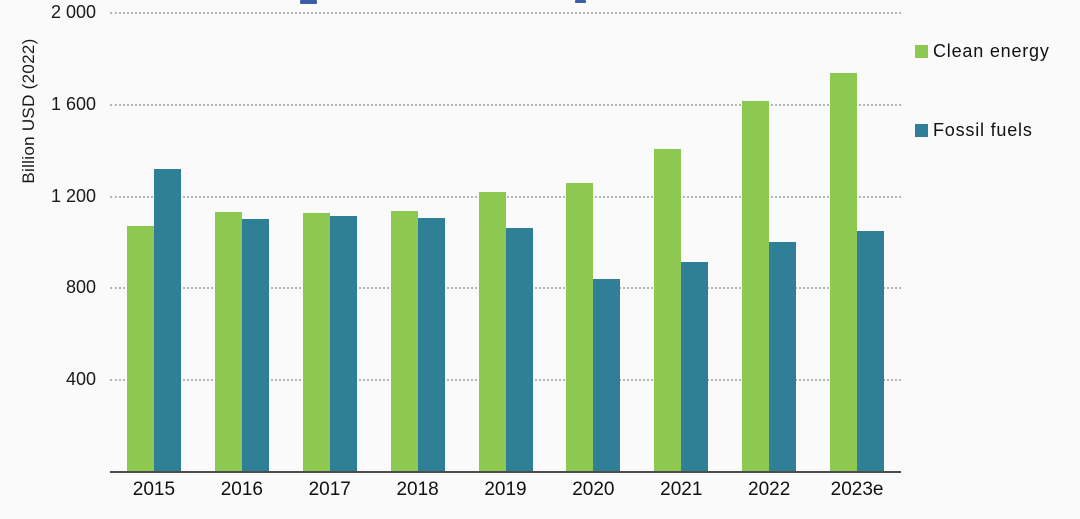  I want to click on fossil-fuels-swatch-icon, so click(921, 130).